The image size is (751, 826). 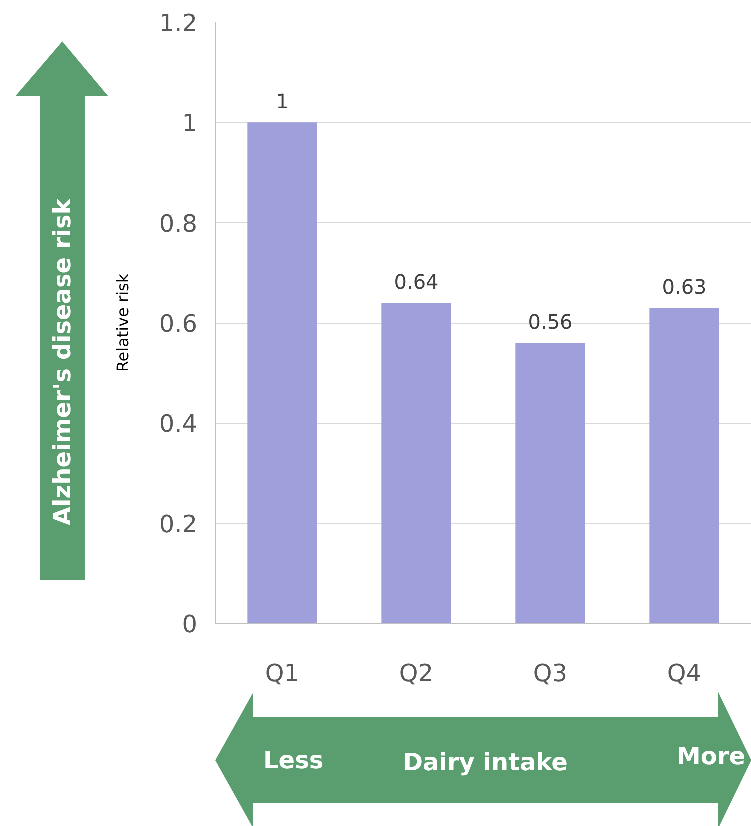 What do you see at coordinates (282, 674) in the screenshot?
I see `x-tick-label: Q1` at bounding box center [282, 674].